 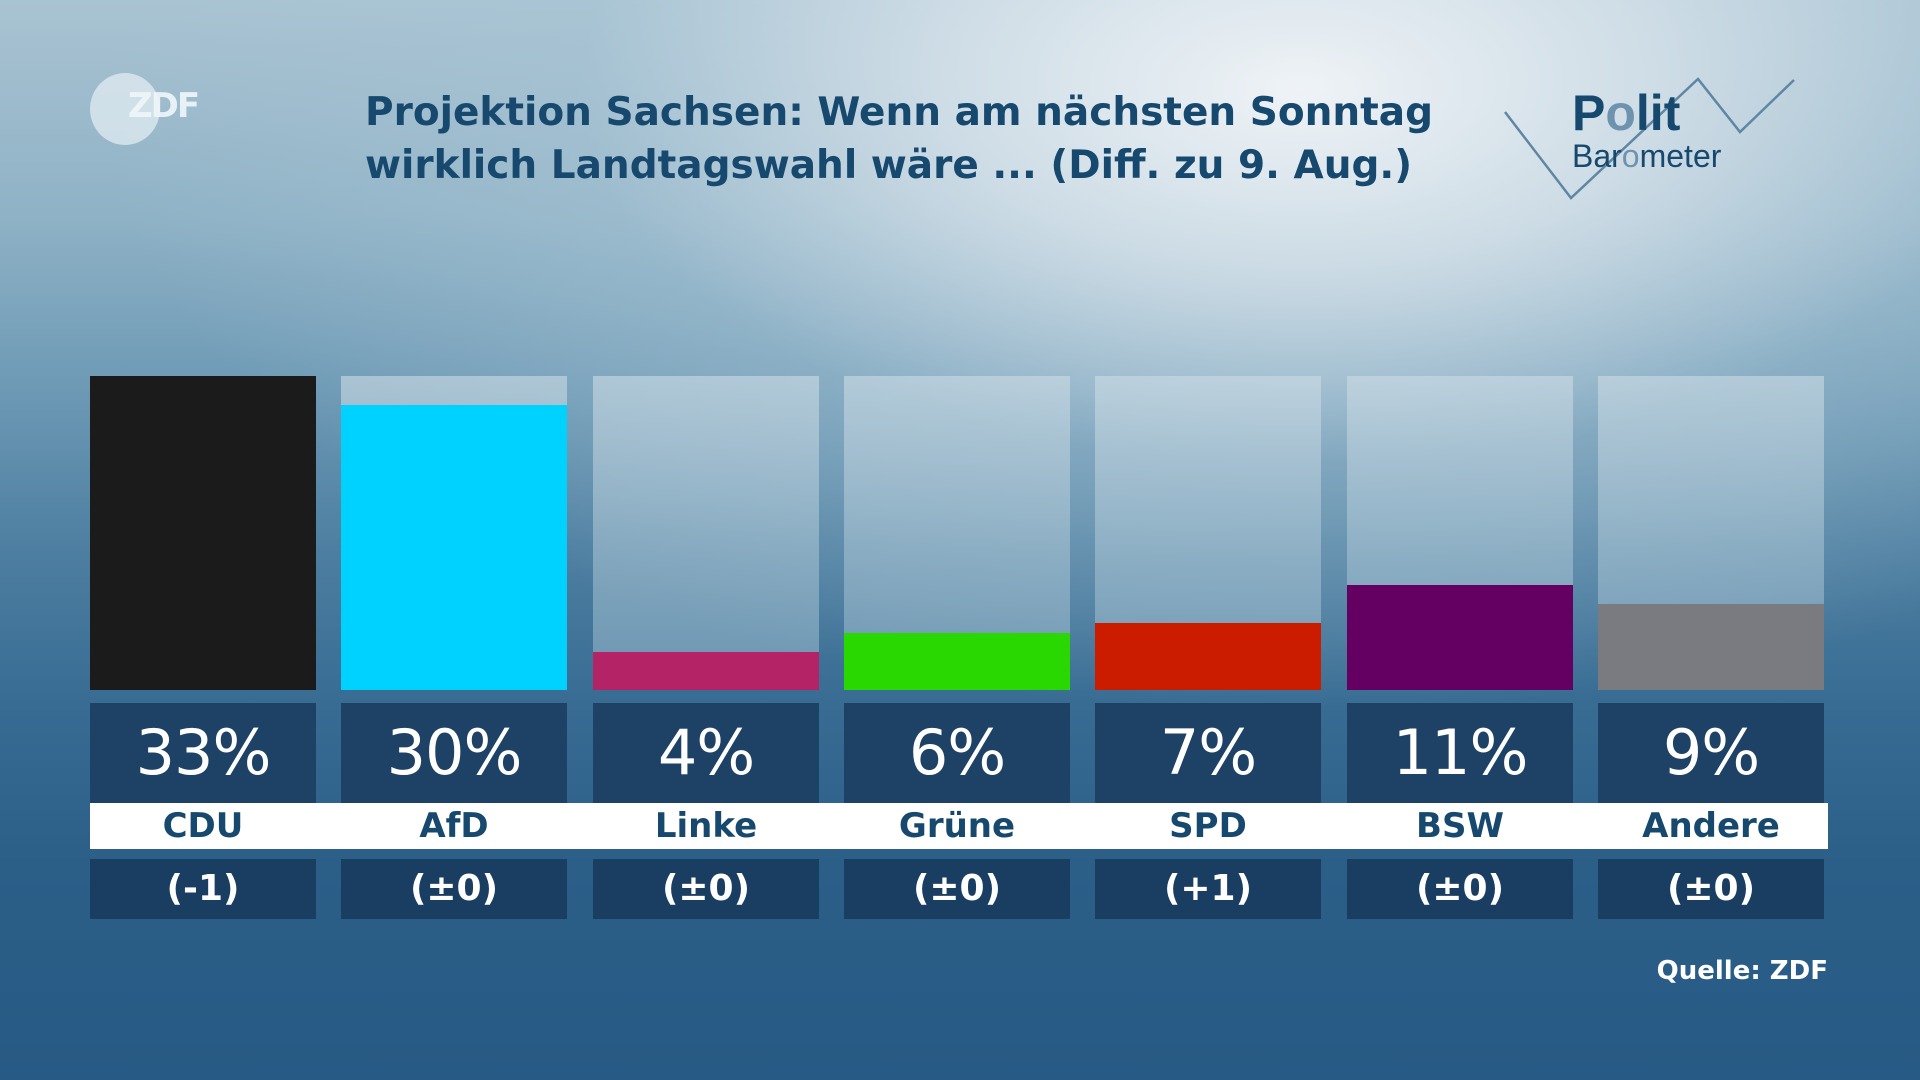 What do you see at coordinates (1208, 826) in the screenshot?
I see `party-label-spd: SPD` at bounding box center [1208, 826].